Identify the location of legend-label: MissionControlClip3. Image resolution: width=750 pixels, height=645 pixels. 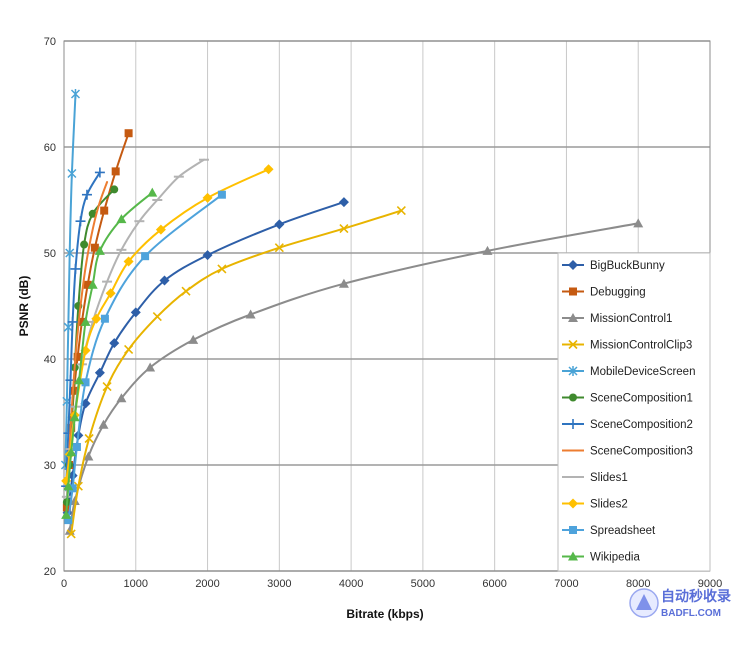
(641, 346).